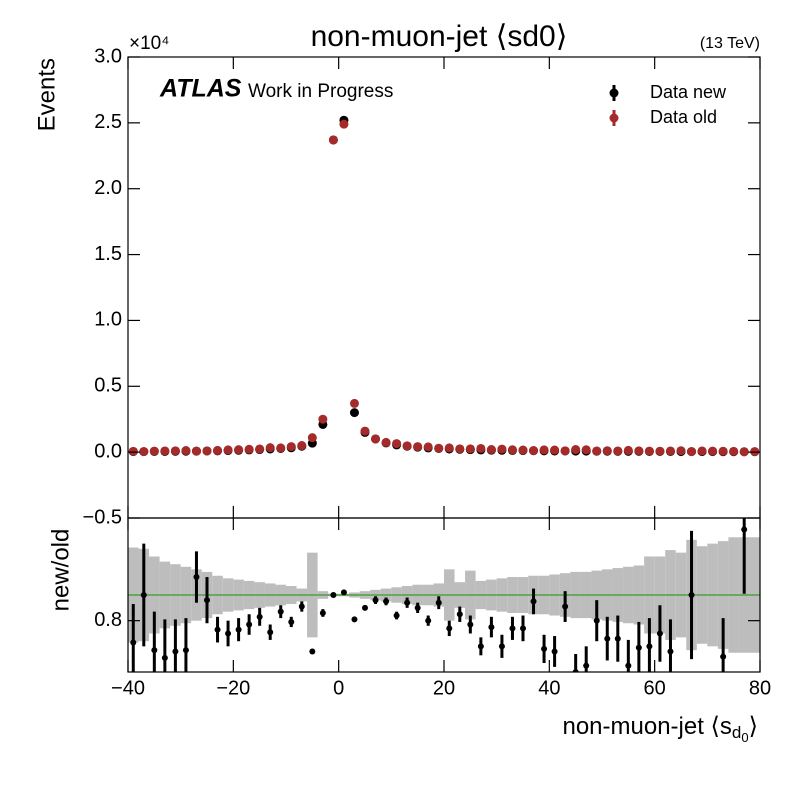  What do you see at coordinates (660, 729) in the screenshot?
I see `x-axis-label: non-muon-jet ⟨sd0⟩` at bounding box center [660, 729].